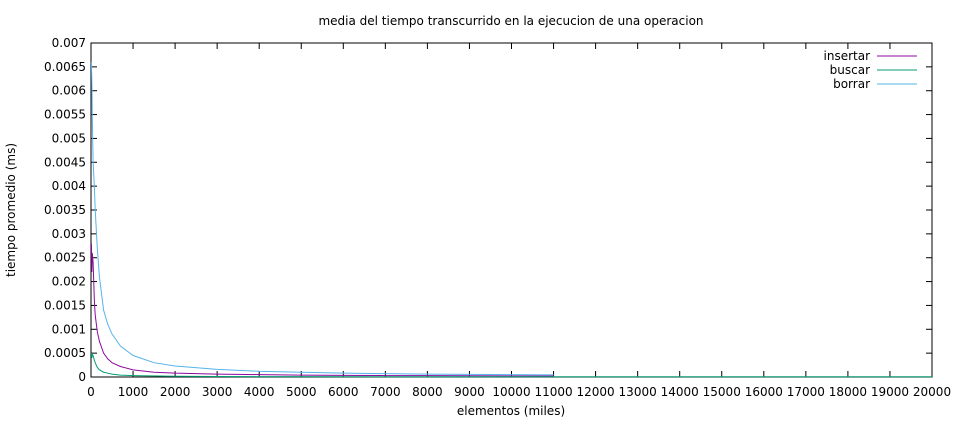 The image size is (956, 421). I want to click on y-tick-label: 0.0015, so click(65, 305).